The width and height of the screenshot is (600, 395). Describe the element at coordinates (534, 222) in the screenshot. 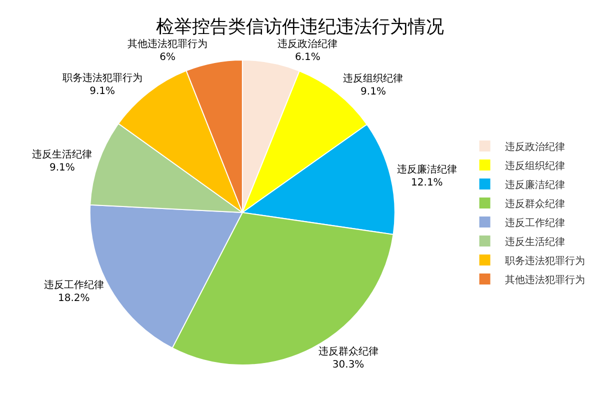

I see `legend-label: 违反工作纪律` at that location.